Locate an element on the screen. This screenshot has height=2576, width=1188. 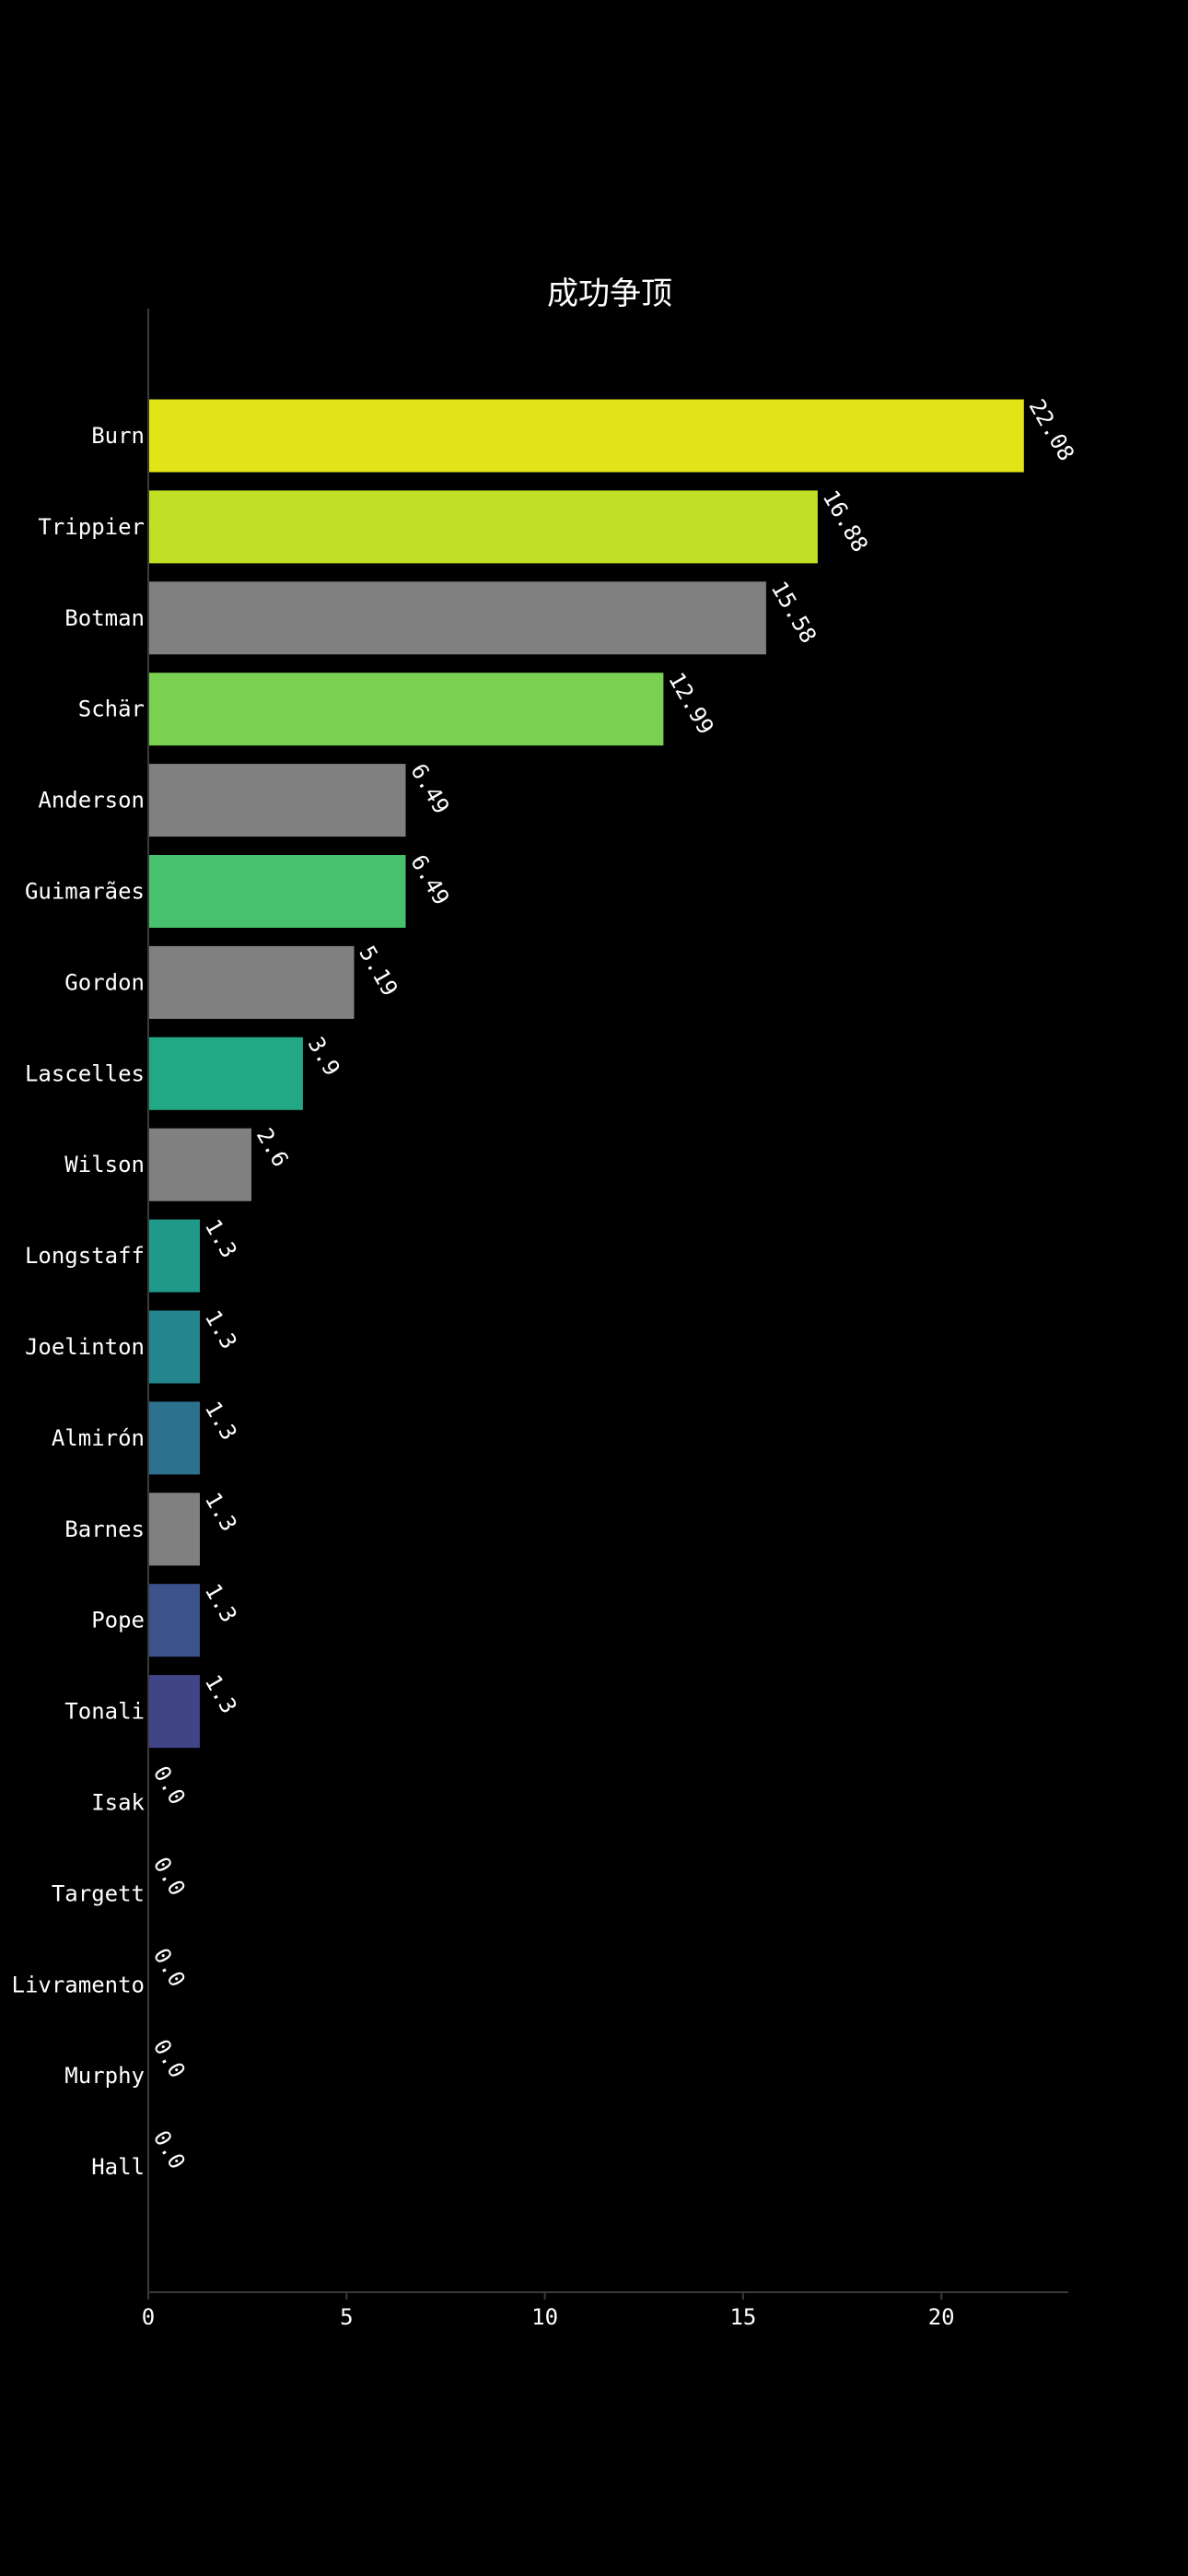
bar-guimar-es is located at coordinates (277, 891).